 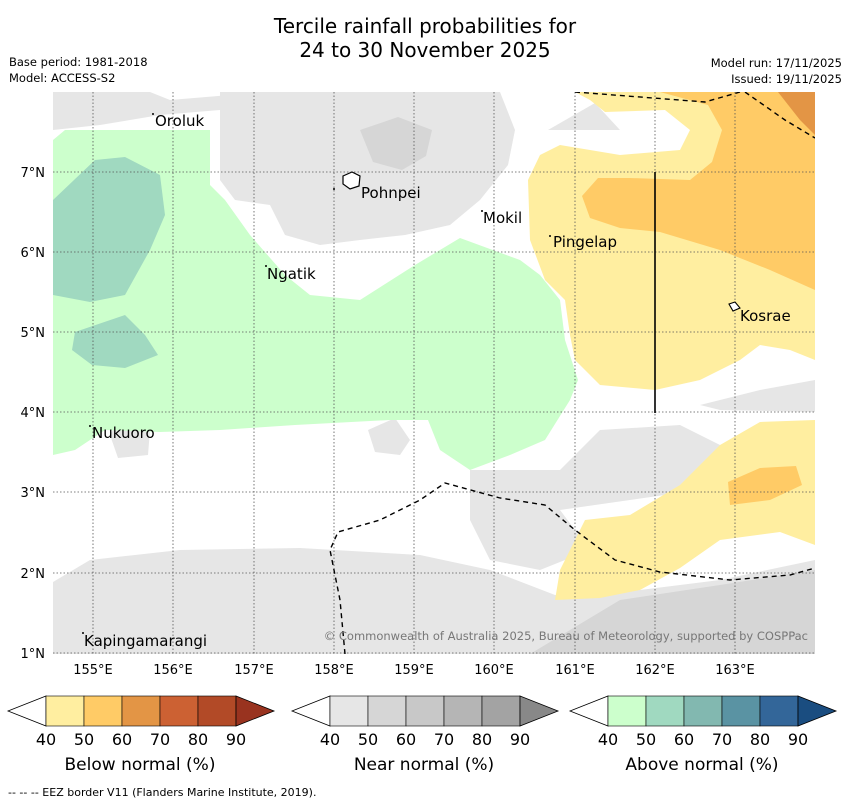 I want to click on colorbar-below-normal: 40 50 60 70 80 90, so click(x=141, y=722).